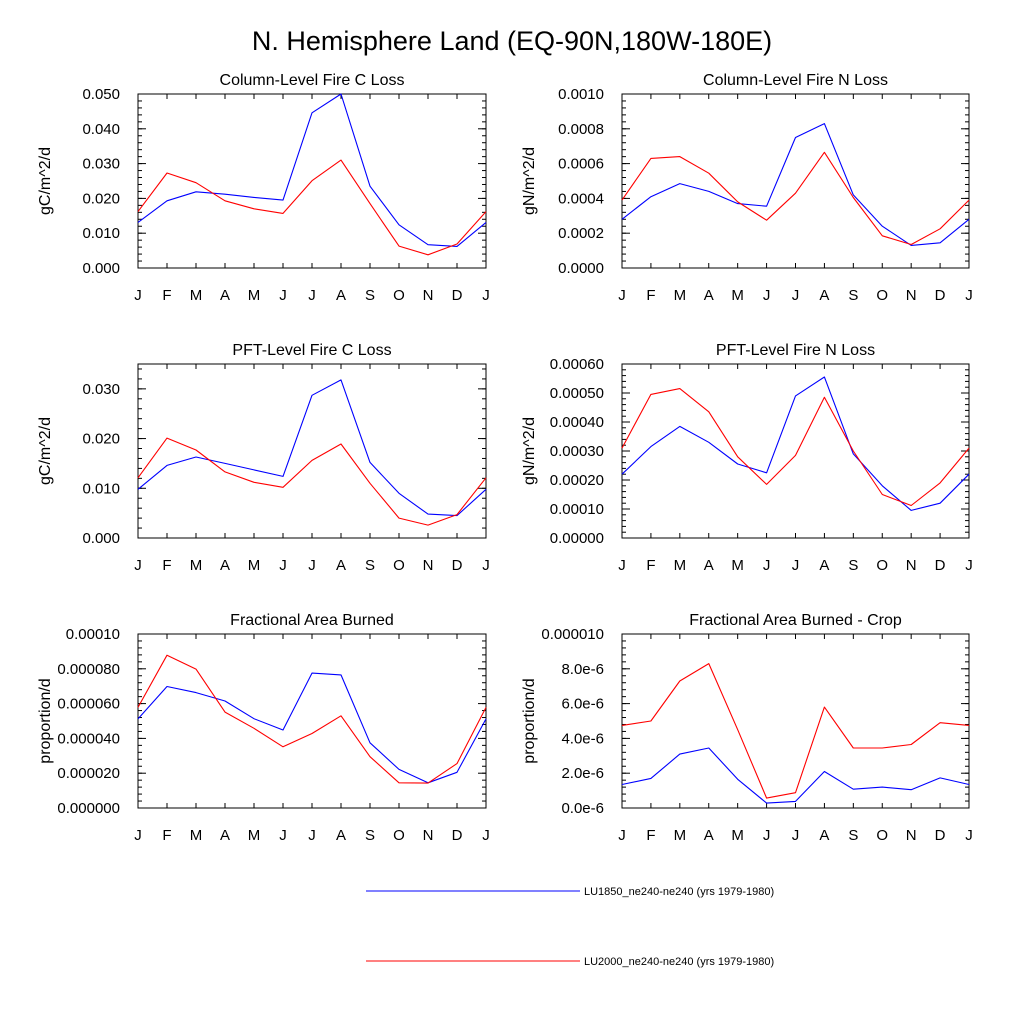 The width and height of the screenshot is (1024, 1024). What do you see at coordinates (45, 181) in the screenshot?
I see `y-axis-label: gC/m^2/d` at bounding box center [45, 181].